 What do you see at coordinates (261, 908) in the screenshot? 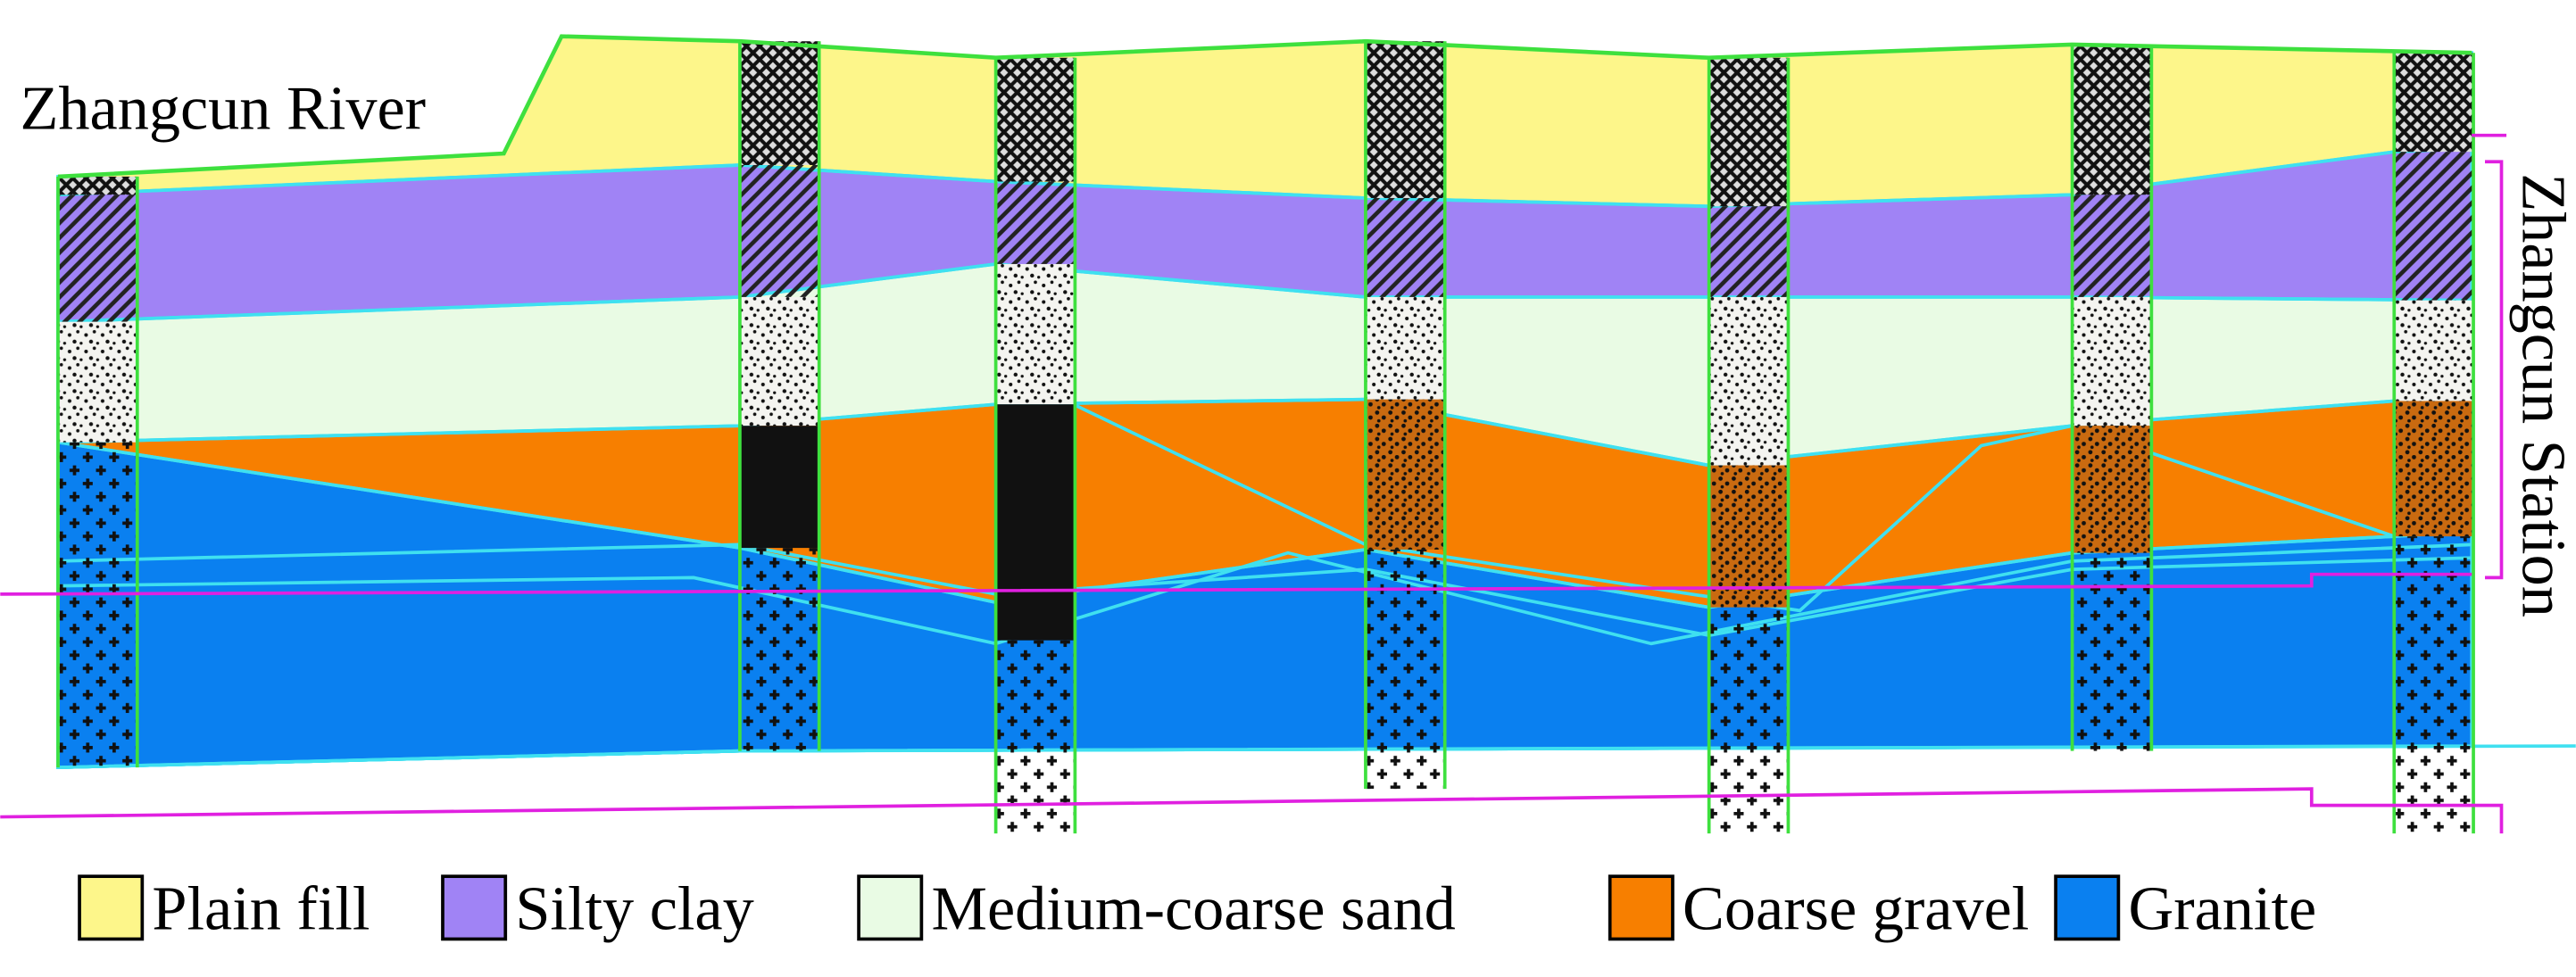
I see `legend-label: Plain fill` at bounding box center [261, 908].